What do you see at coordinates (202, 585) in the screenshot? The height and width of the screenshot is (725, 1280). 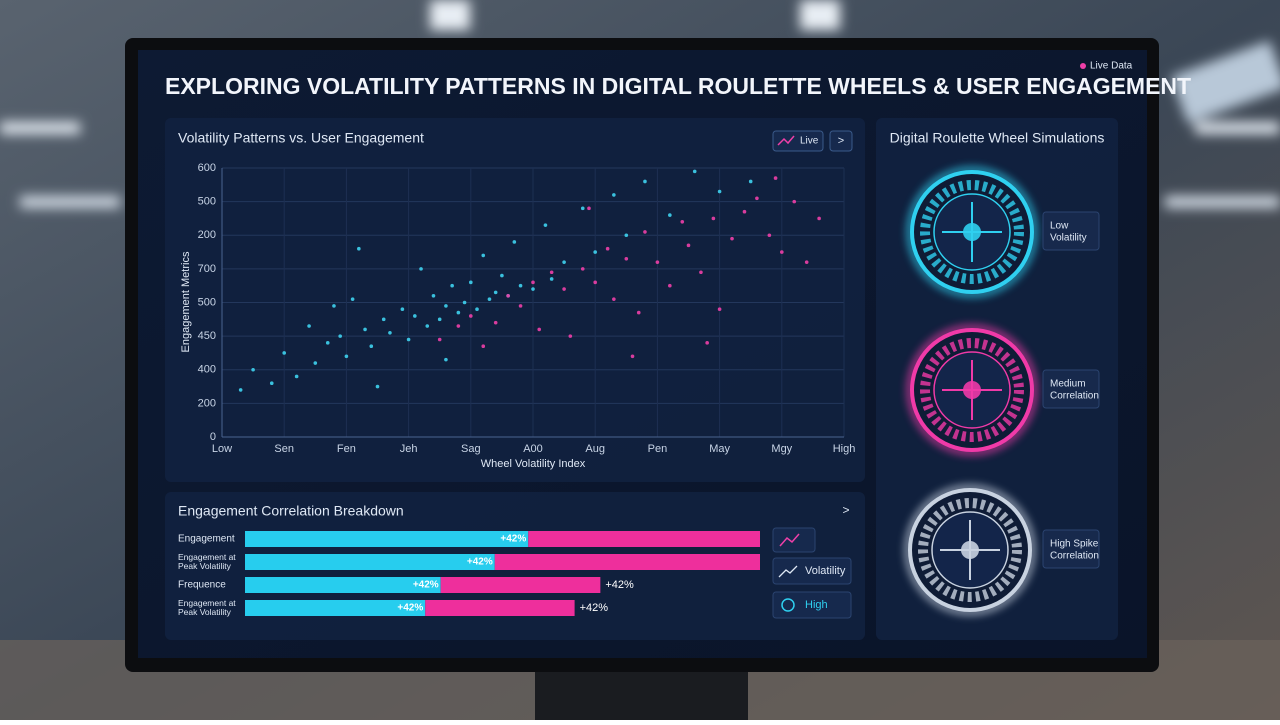 I see `row-label: Frequence` at bounding box center [202, 585].